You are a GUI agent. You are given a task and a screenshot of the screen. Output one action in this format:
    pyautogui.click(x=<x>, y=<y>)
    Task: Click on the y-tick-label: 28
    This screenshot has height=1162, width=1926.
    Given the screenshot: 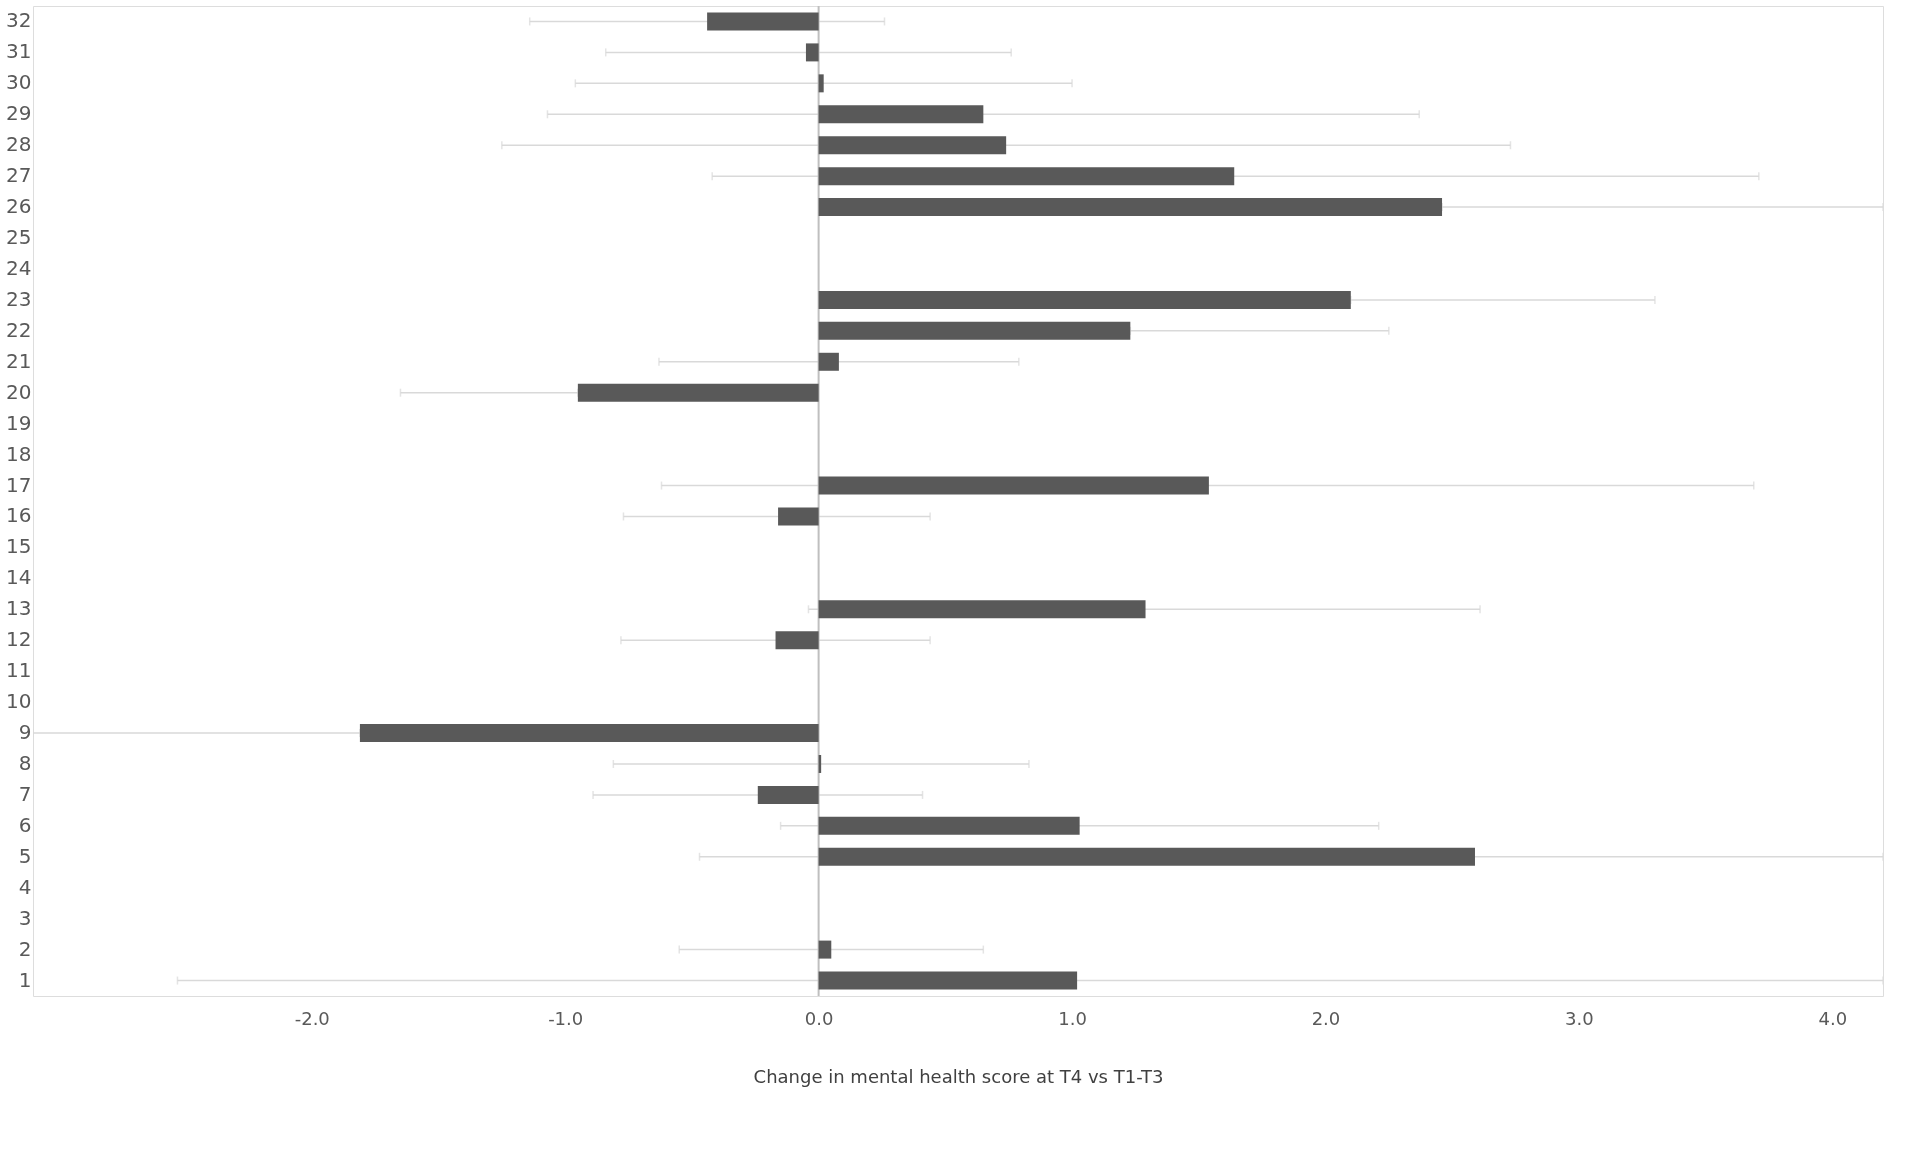 What is the action you would take?
    pyautogui.click(x=19, y=144)
    